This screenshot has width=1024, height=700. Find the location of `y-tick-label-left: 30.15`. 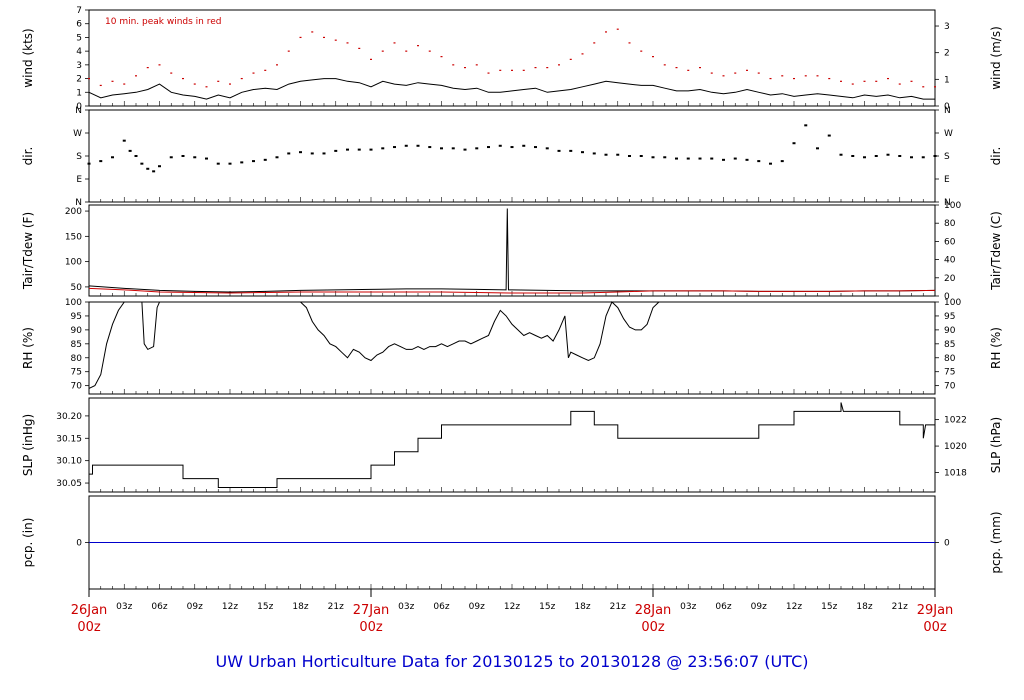

y-tick-label-left: 30.15 is located at coordinates (69, 439).